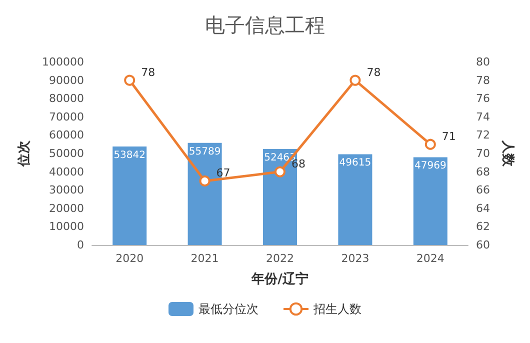 This screenshot has height=343, width=530. Describe the element at coordinates (130, 155) in the screenshot. I see `data-label: 53842` at that location.